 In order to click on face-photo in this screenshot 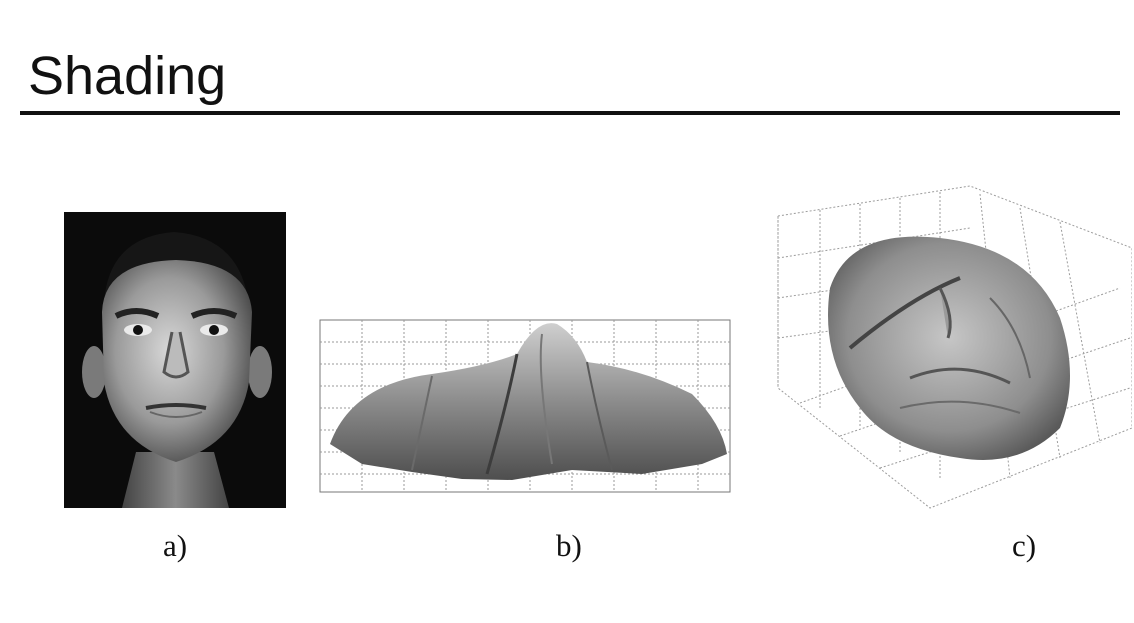, I will do `click(175, 360)`.